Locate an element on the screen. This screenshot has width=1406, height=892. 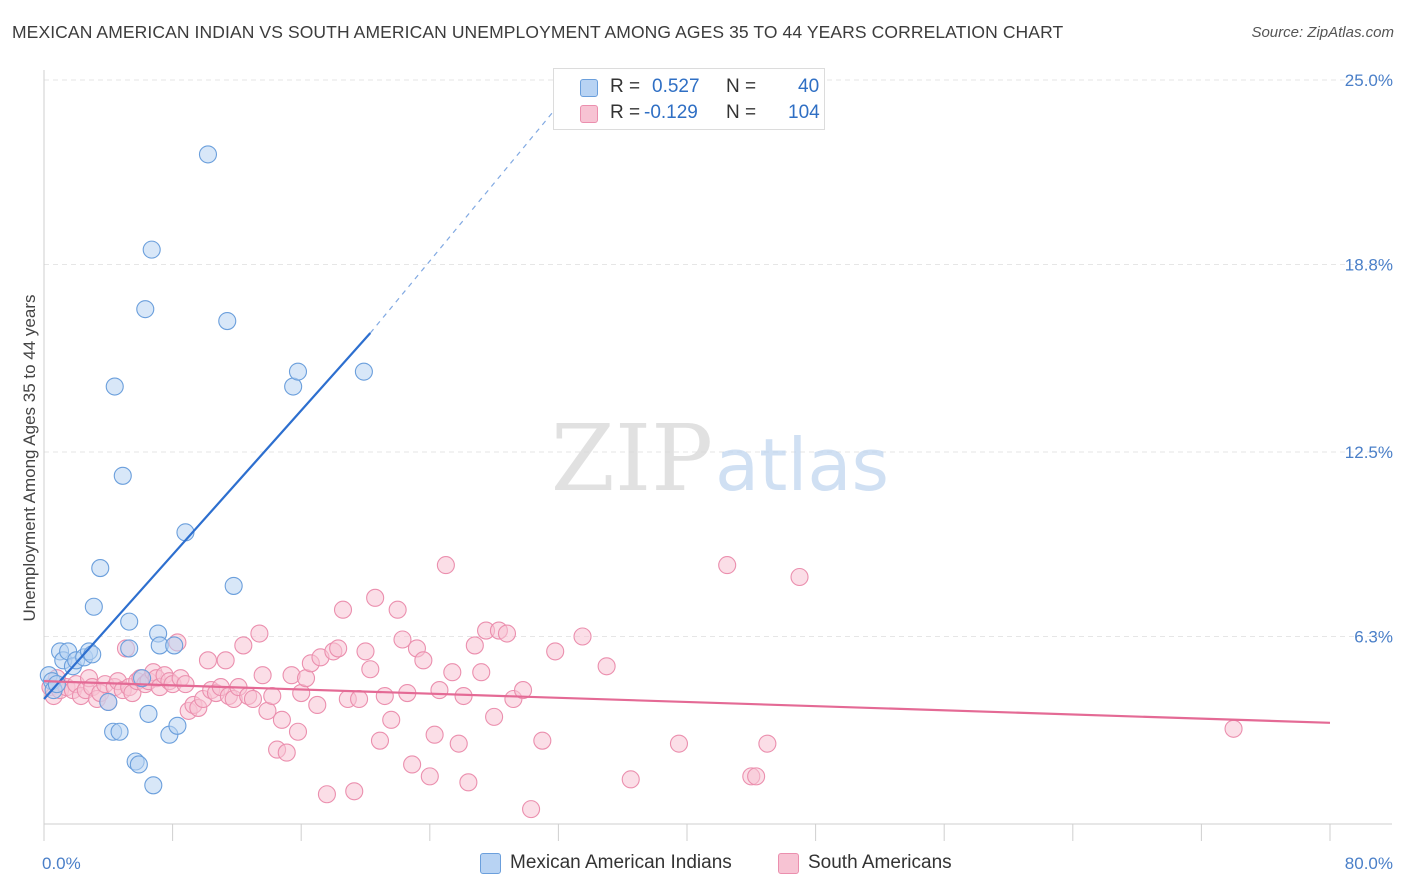
watermark: ZIP atlas is located at coordinates (720, 458).